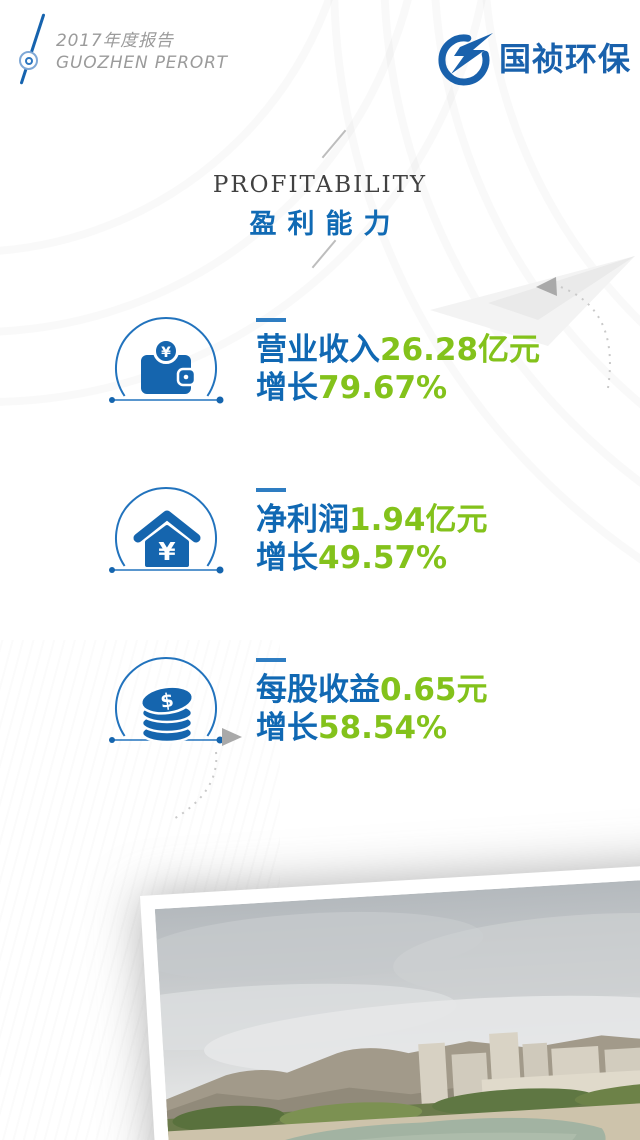 This screenshot has width=640, height=1140. I want to click on metric-line: 每股收益0.65元, so click(372, 690).